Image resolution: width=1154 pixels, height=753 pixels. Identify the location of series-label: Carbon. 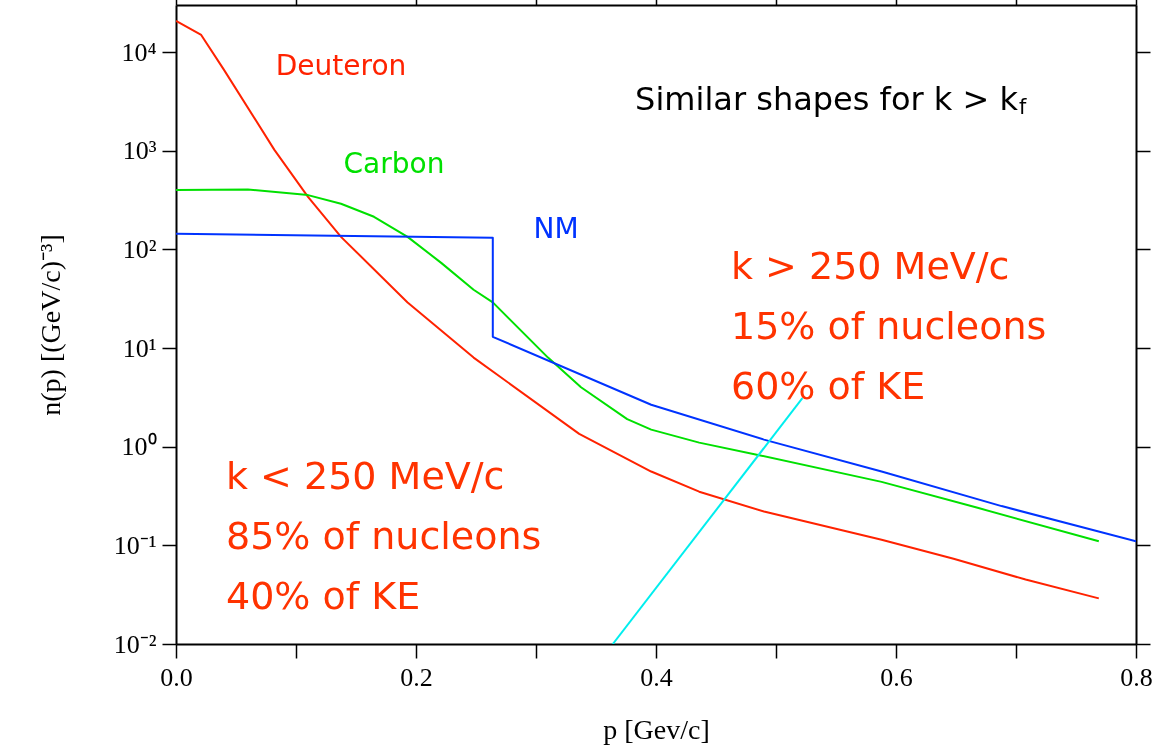
(394, 163).